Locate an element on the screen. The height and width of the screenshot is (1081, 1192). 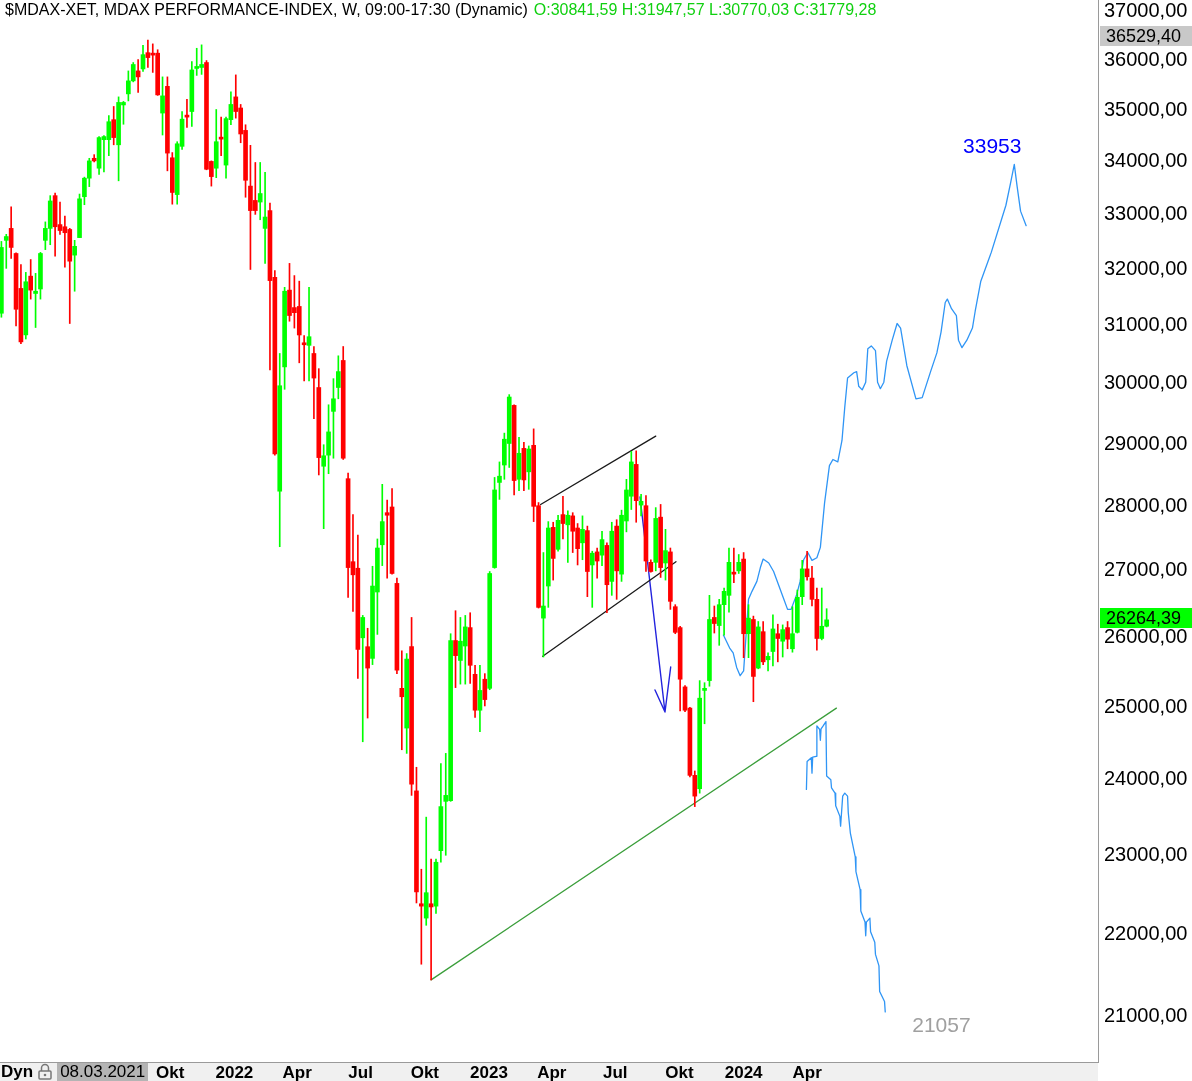
text: 36529,40 is located at coordinates (1144, 36).